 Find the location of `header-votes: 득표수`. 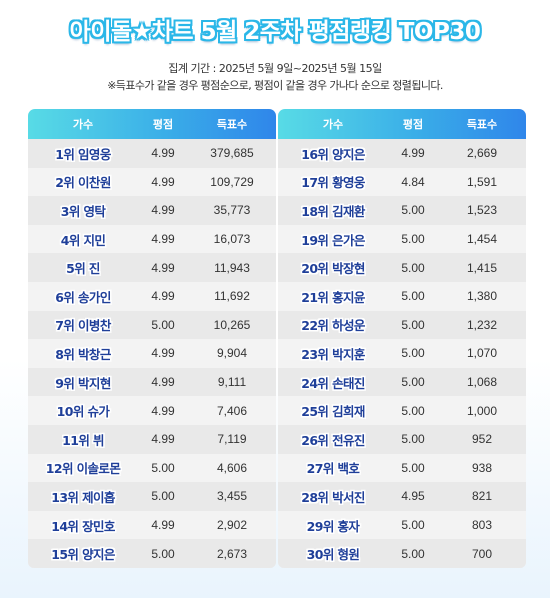

header-votes: 득표수 is located at coordinates (482, 124).